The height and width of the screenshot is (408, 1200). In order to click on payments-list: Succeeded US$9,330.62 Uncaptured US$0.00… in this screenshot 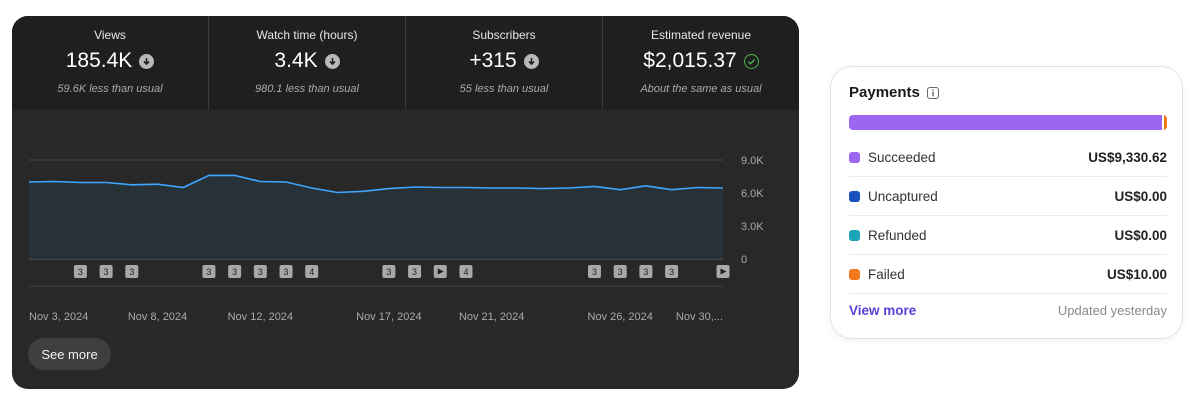, I will do `click(1008, 216)`.